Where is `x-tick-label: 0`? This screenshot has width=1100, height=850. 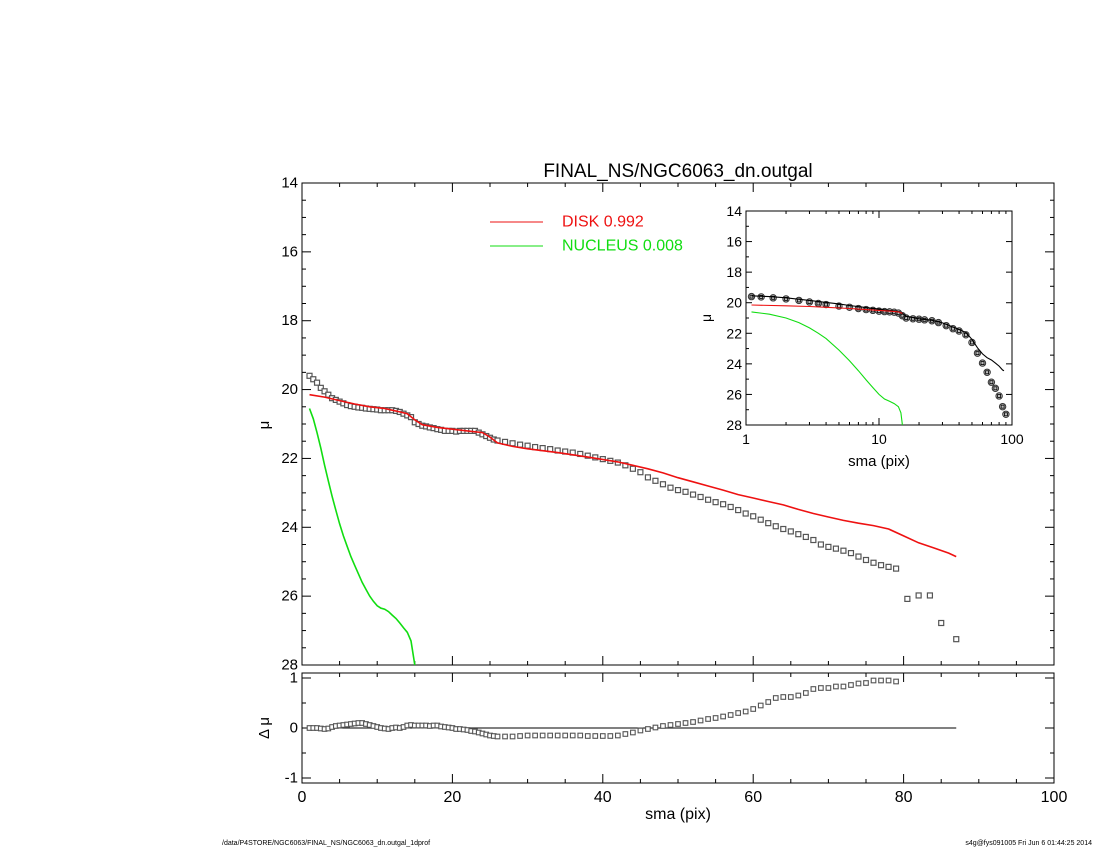
x-tick-label: 0 is located at coordinates (302, 797).